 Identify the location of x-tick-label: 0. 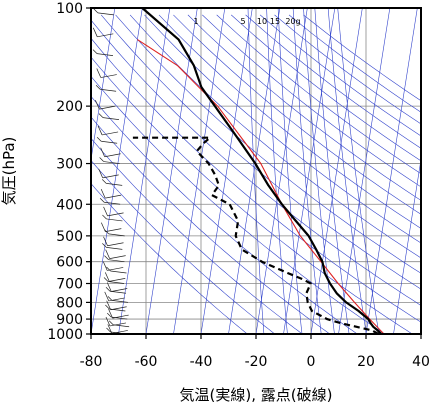
(311, 362).